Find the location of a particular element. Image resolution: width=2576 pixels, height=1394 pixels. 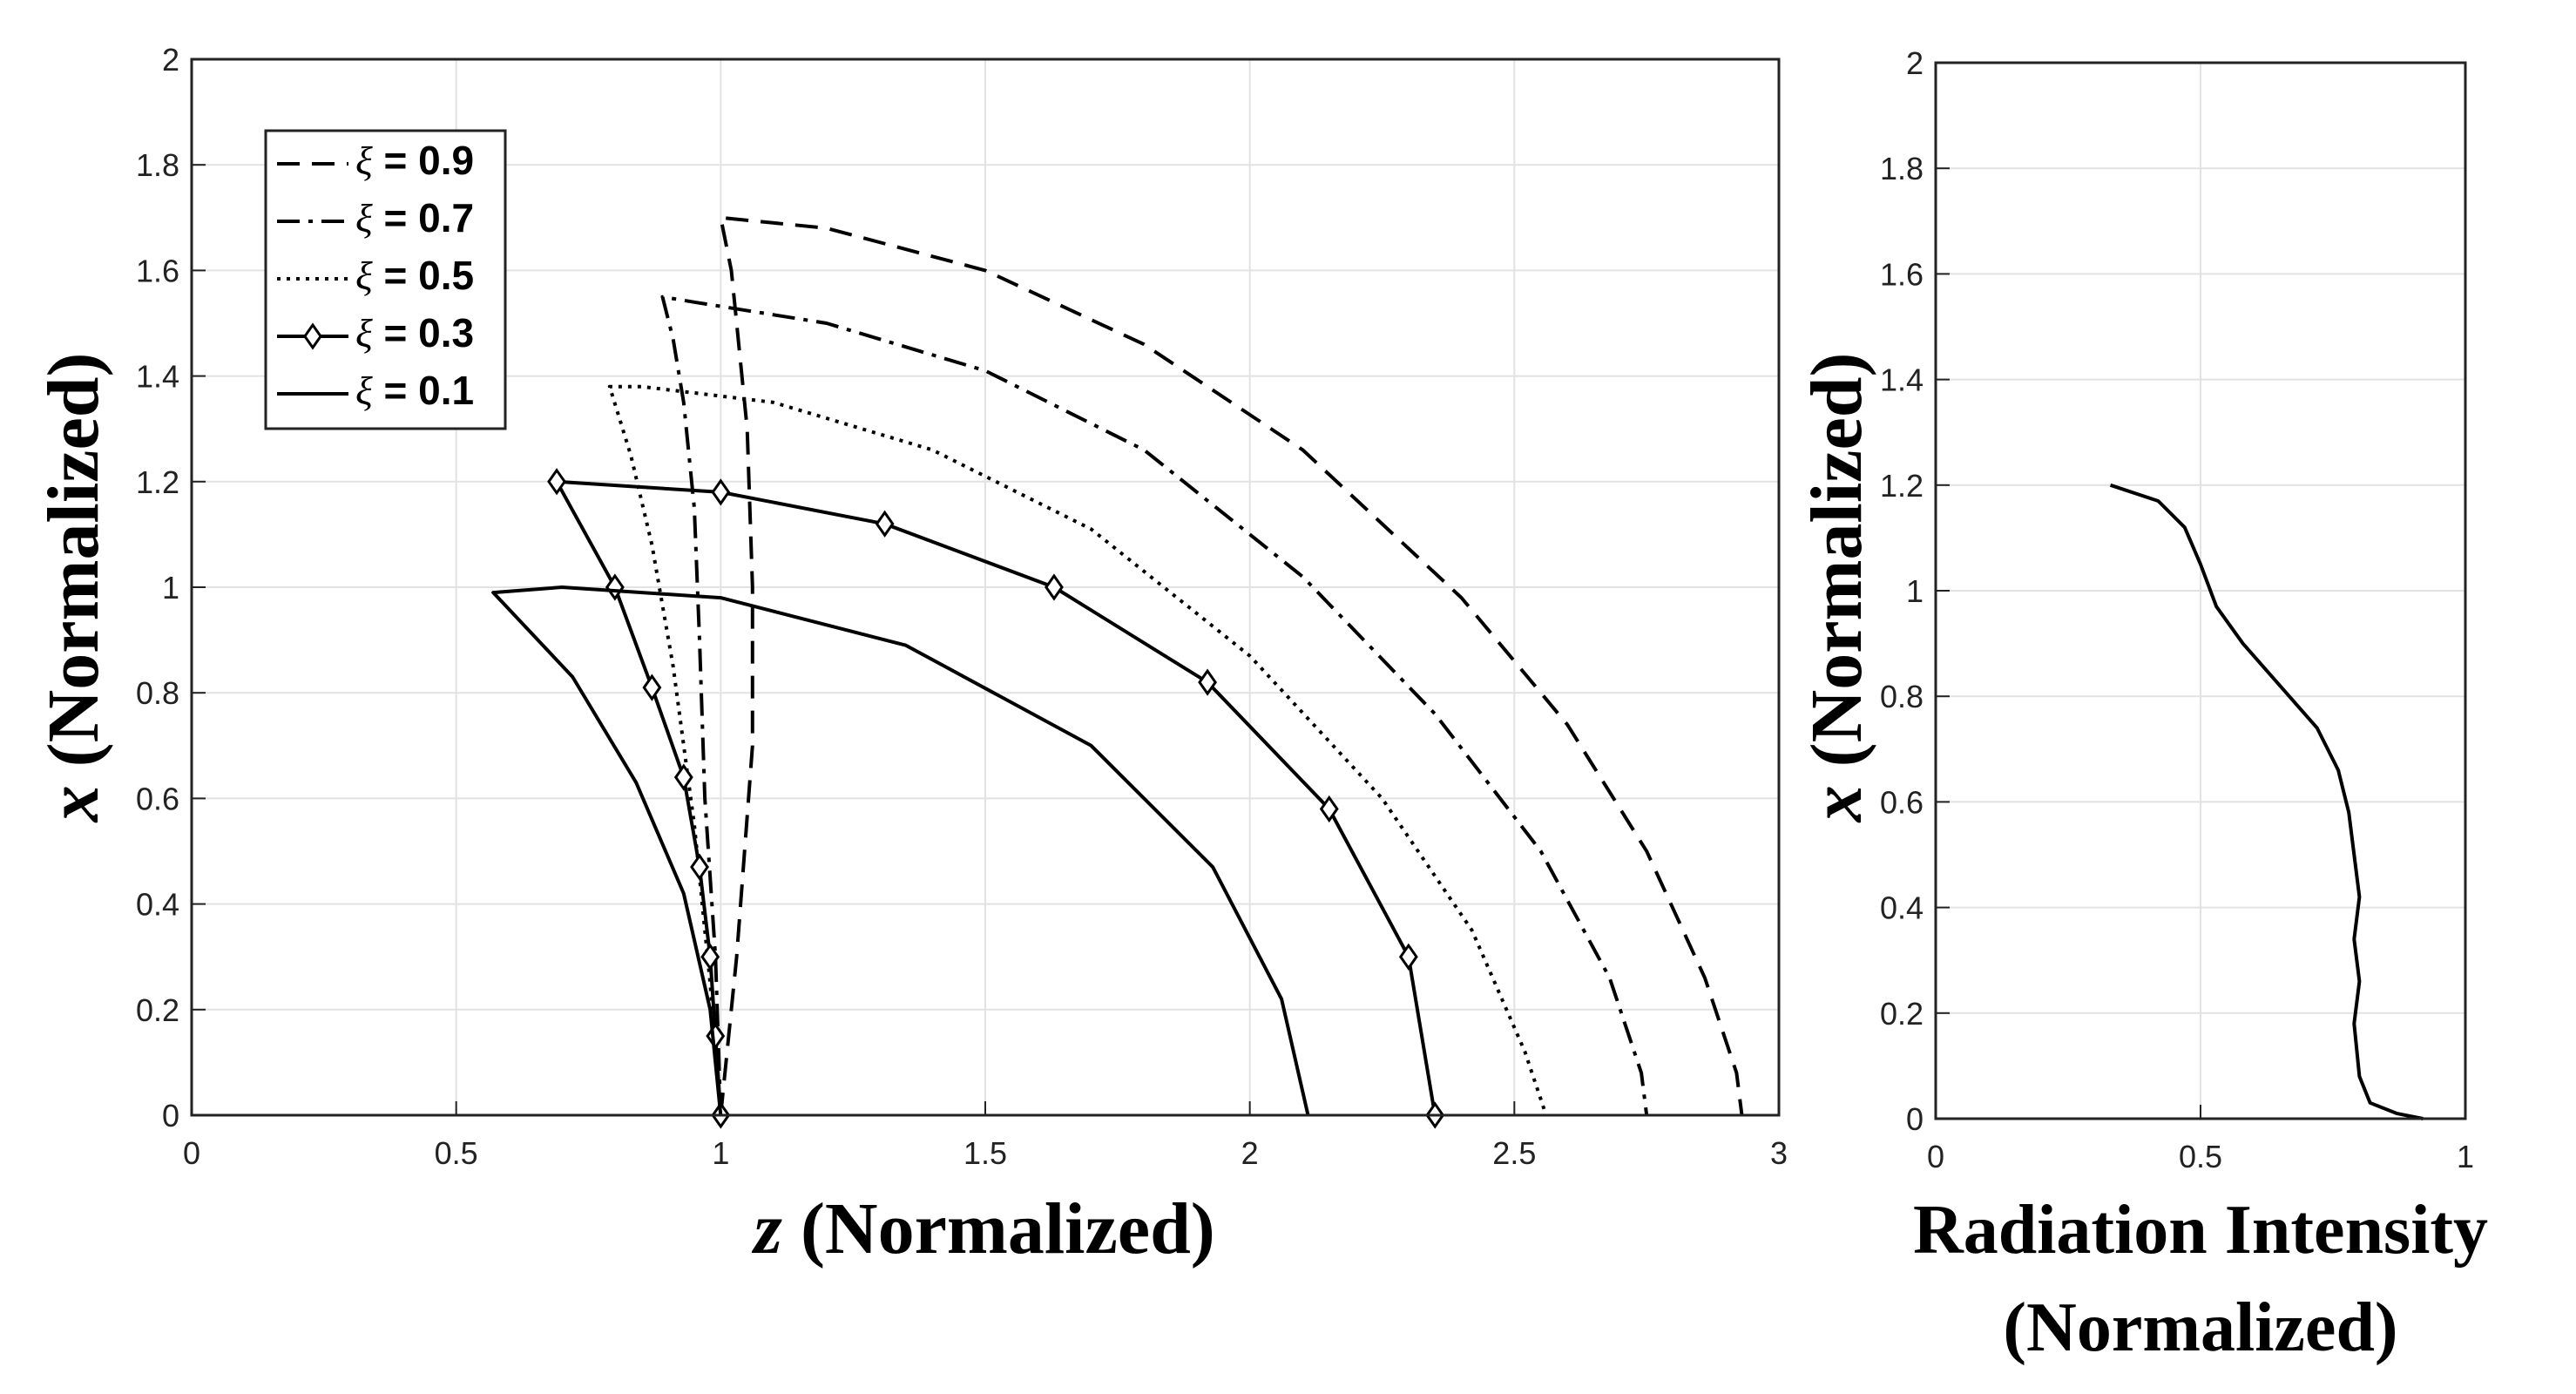

left-x-tick-label: 3 is located at coordinates (1779, 1153).